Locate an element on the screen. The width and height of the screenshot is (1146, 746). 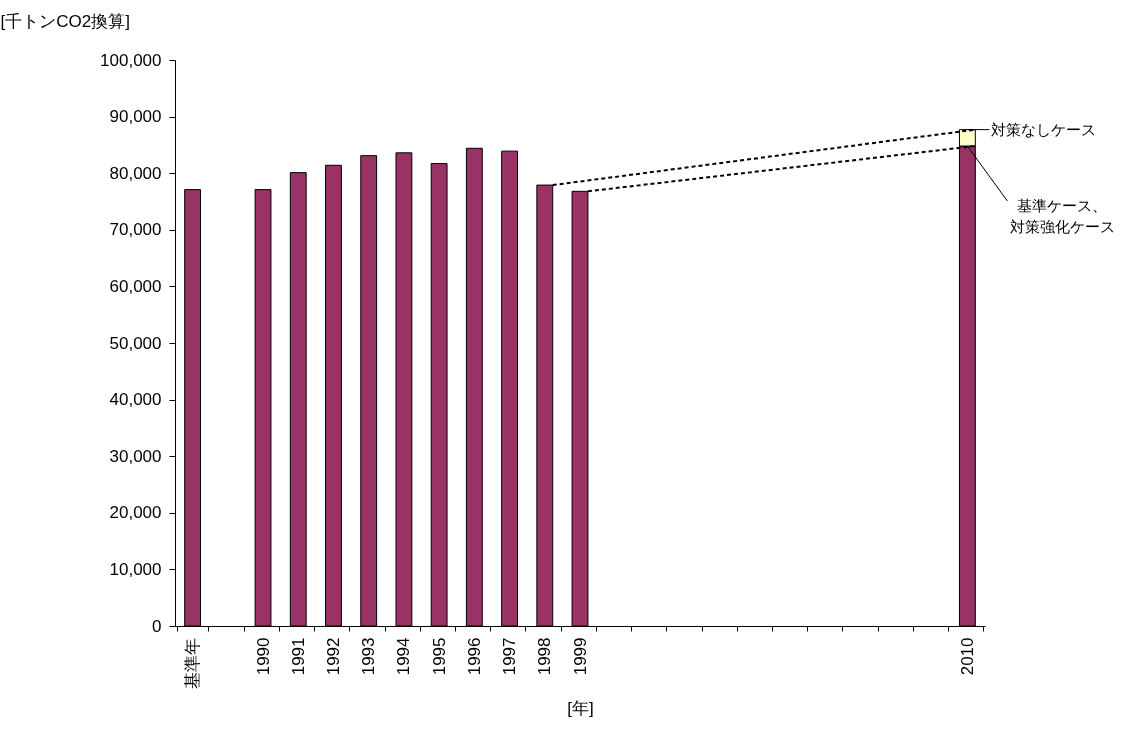
x-tick-label: 1990 is located at coordinates (263, 656).